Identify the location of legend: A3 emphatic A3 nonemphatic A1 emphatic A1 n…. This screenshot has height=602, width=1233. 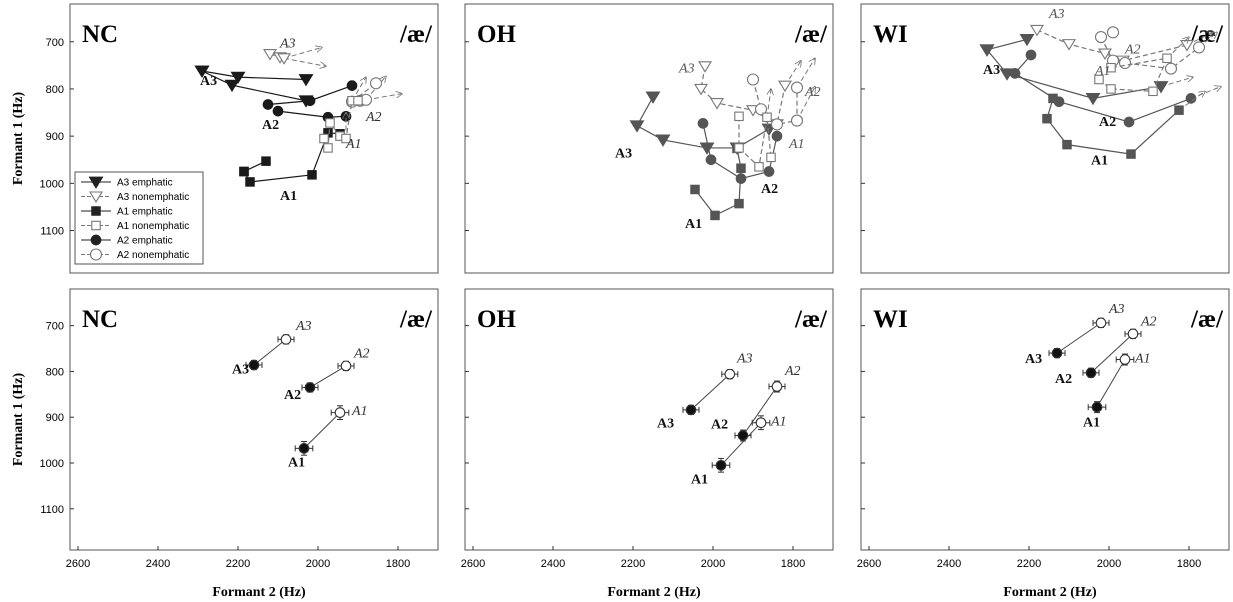
(139, 218).